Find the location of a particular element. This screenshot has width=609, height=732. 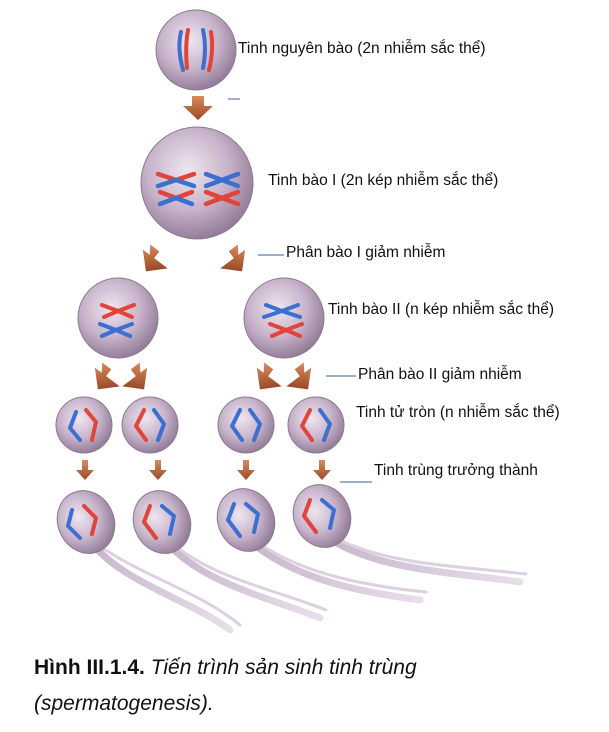

secondary-spermatocyte-cell-right is located at coordinates (284, 318).